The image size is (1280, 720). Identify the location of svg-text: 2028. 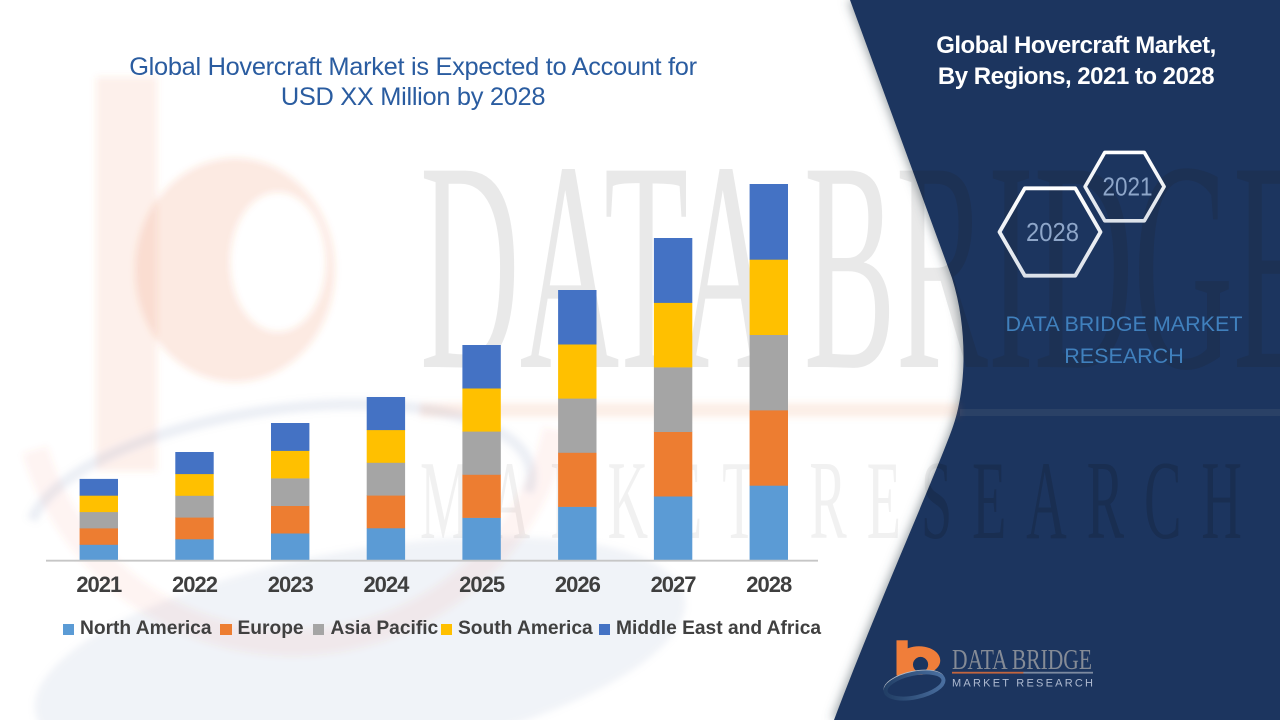
(1052, 233).